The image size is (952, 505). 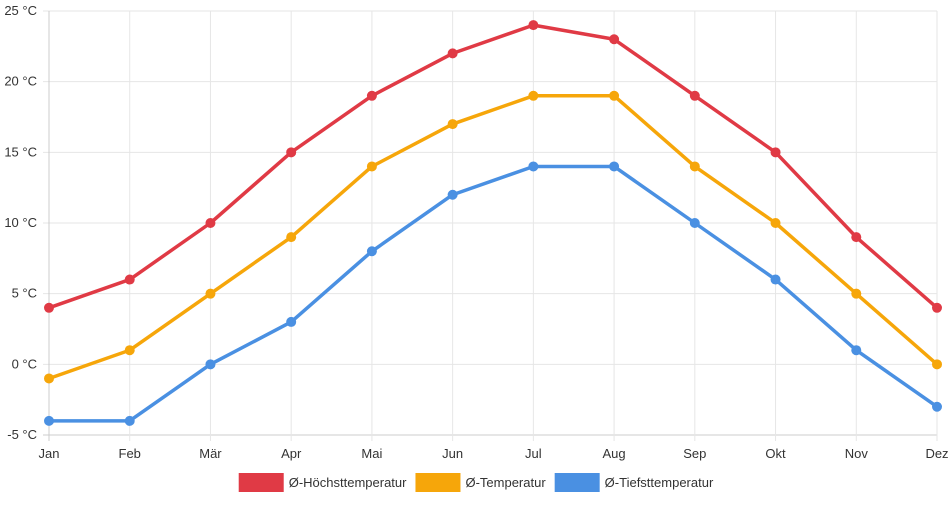 I want to click on x-tick-label: Jul, so click(x=533, y=453).